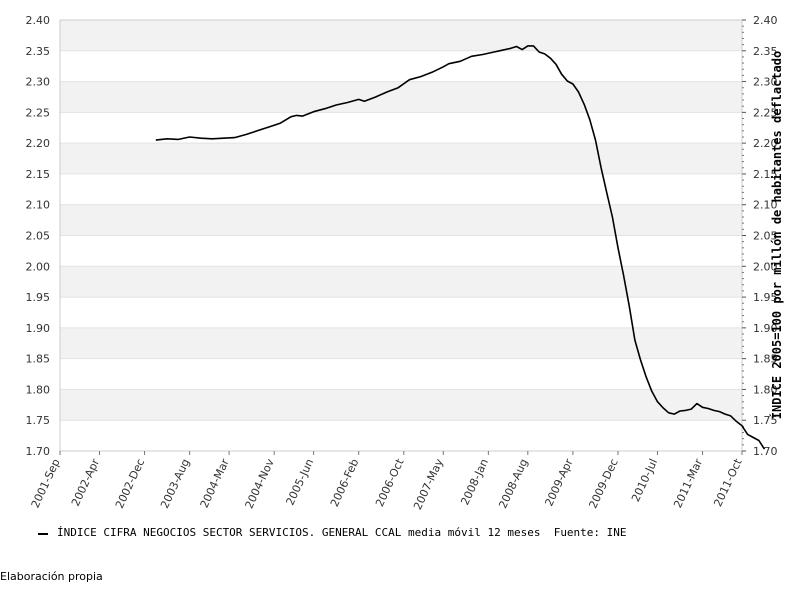  Describe the element at coordinates (765, 297) in the screenshot. I see `y-tick-label-right: 1.95` at that location.